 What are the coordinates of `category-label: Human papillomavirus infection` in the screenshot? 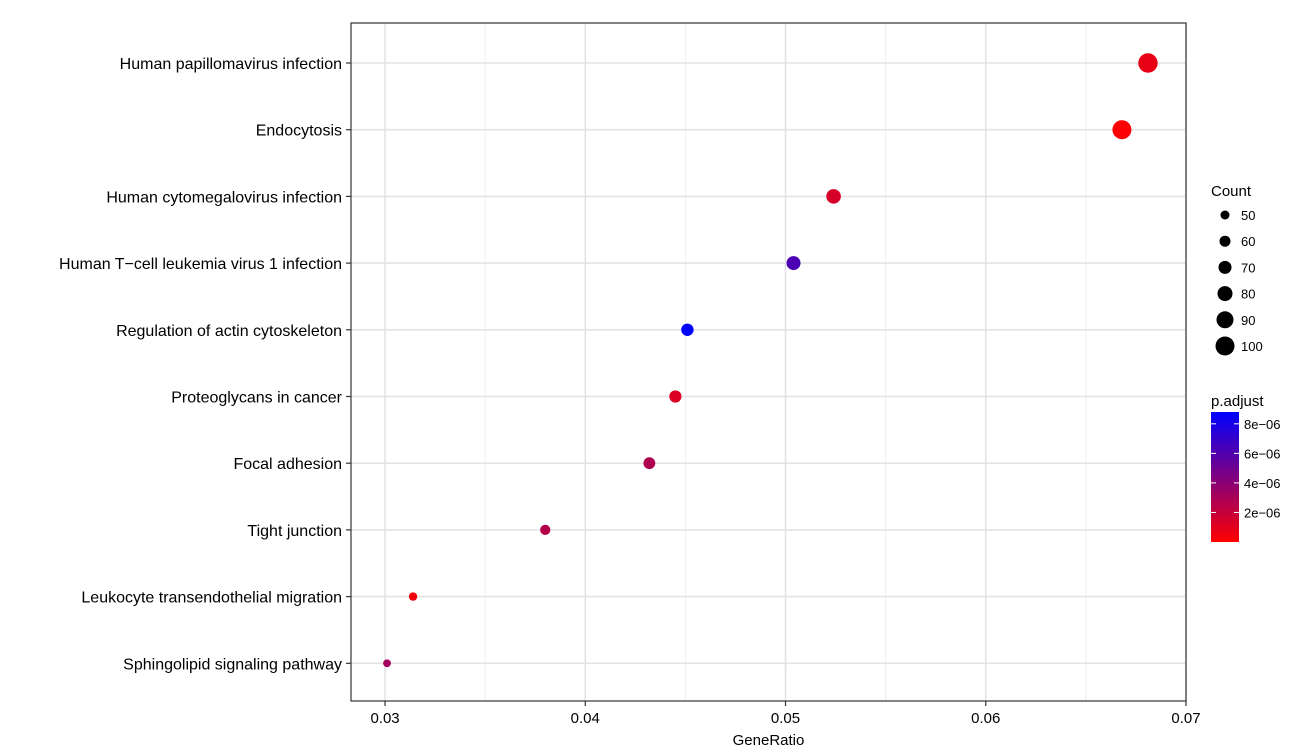 It's located at (231, 64).